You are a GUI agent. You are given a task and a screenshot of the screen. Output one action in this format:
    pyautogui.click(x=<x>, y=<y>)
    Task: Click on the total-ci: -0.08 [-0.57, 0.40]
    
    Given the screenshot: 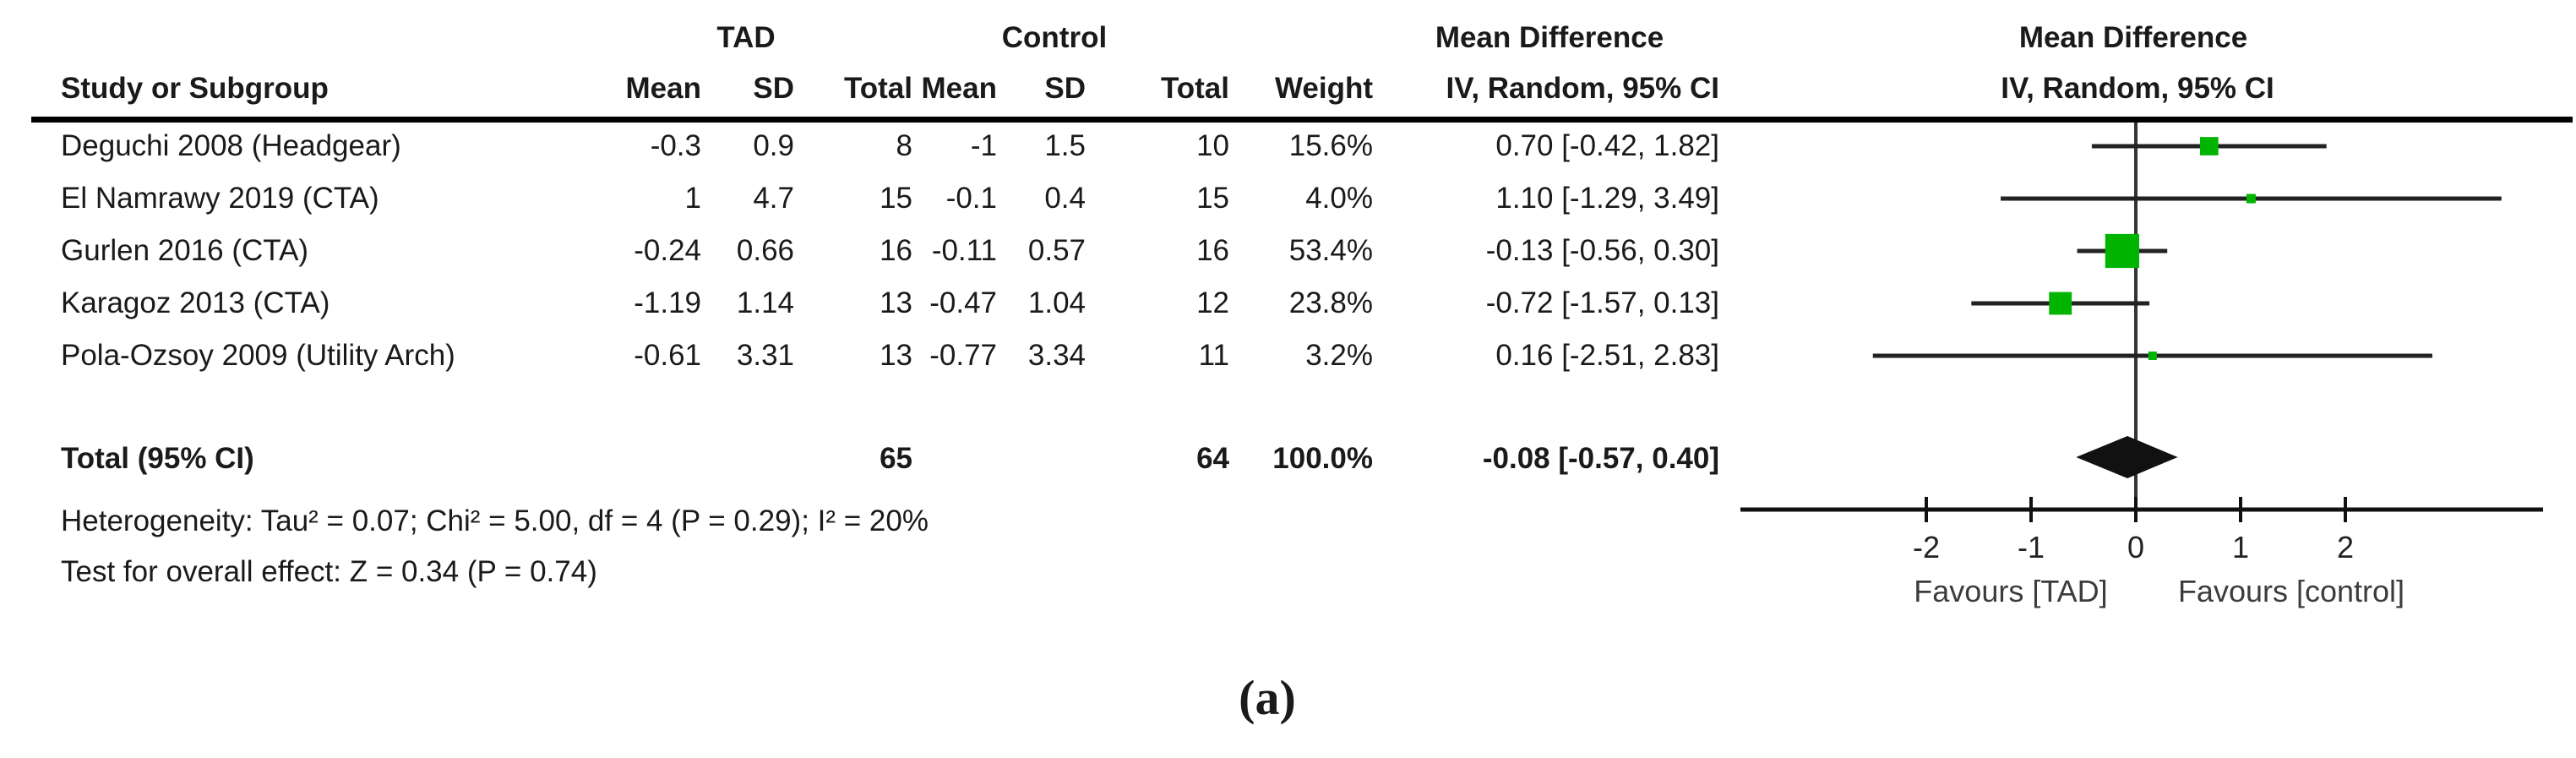 What is the action you would take?
    pyautogui.click(x=1600, y=458)
    